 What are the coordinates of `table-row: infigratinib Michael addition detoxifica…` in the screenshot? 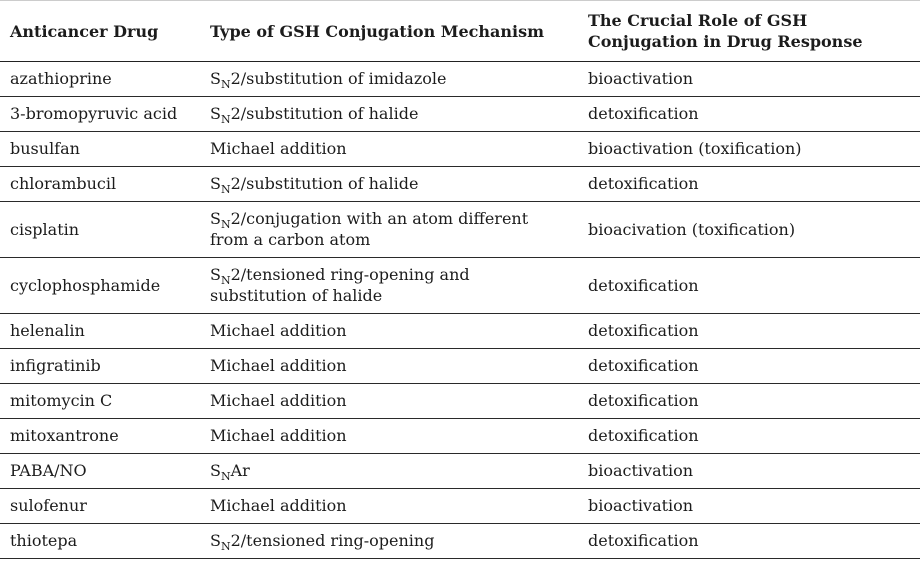 It's located at (460, 366).